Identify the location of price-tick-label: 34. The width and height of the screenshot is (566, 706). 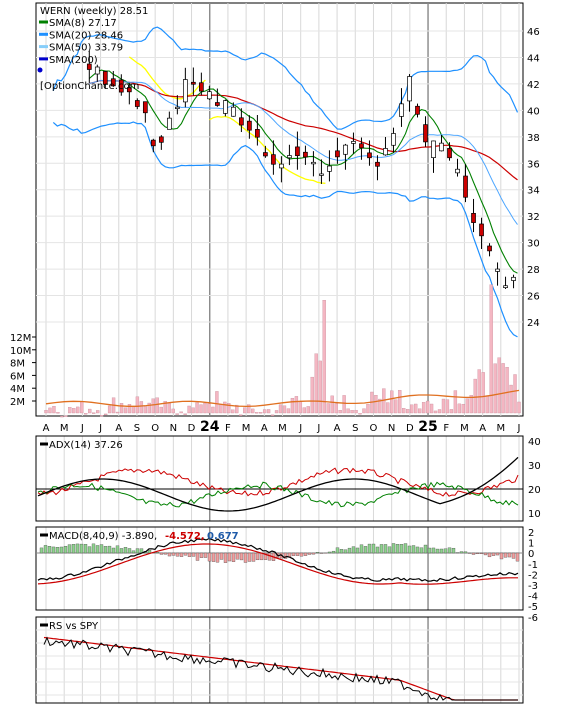
(533, 191).